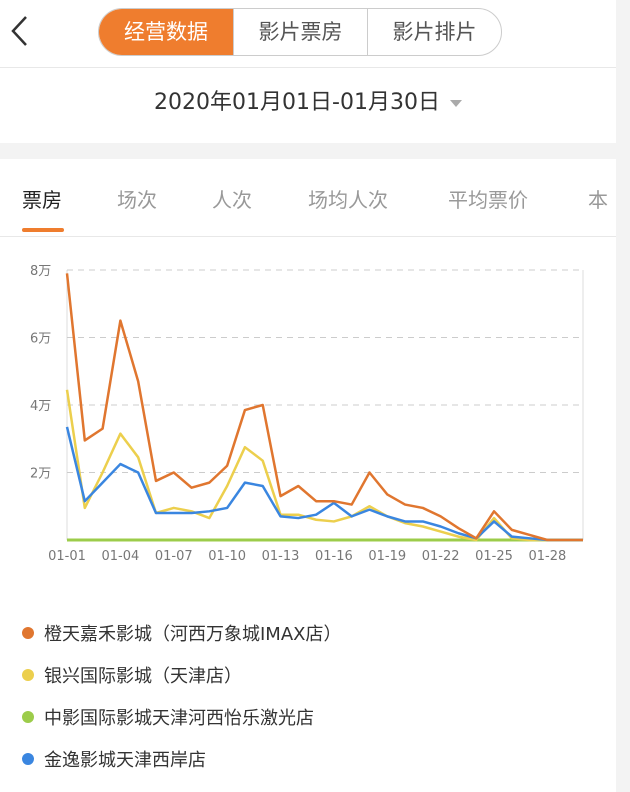 The image size is (630, 792). What do you see at coordinates (494, 556) in the screenshot?
I see `x-tick-label: 01-25` at bounding box center [494, 556].